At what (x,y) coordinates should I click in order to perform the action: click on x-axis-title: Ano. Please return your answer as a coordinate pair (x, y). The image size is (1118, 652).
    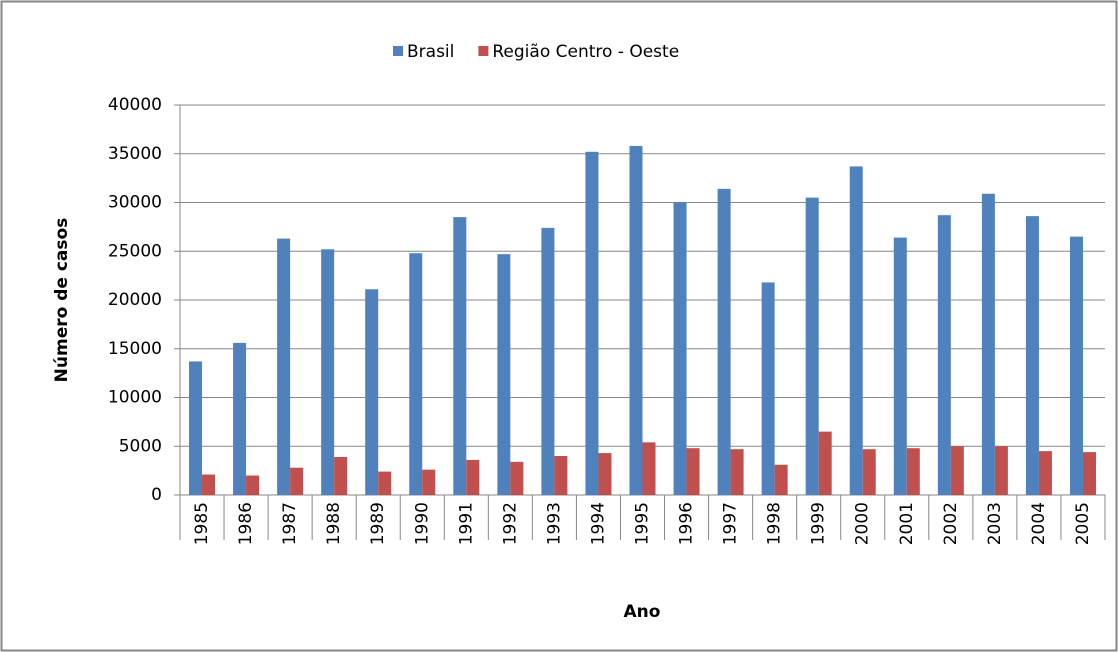
    Looking at the image, I should click on (642, 612).